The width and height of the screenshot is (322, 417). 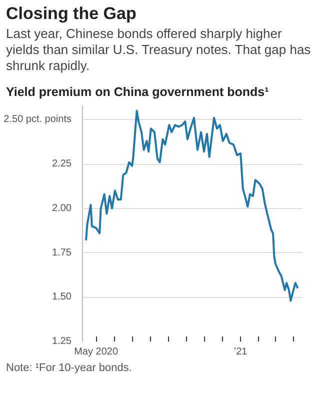 What do you see at coordinates (38, 120) in the screenshot?
I see `y-tick-label: 2.50 pct. points` at bounding box center [38, 120].